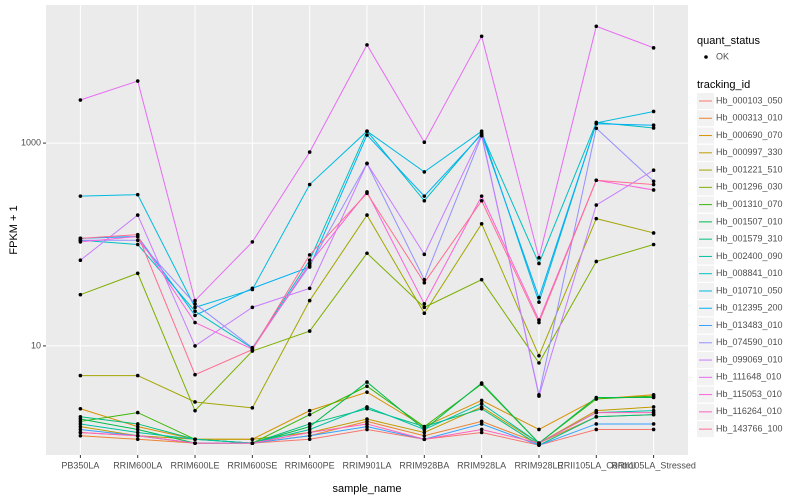  What do you see at coordinates (749, 290) in the screenshot?
I see `legend-label: Hb_010710_050` at bounding box center [749, 290].